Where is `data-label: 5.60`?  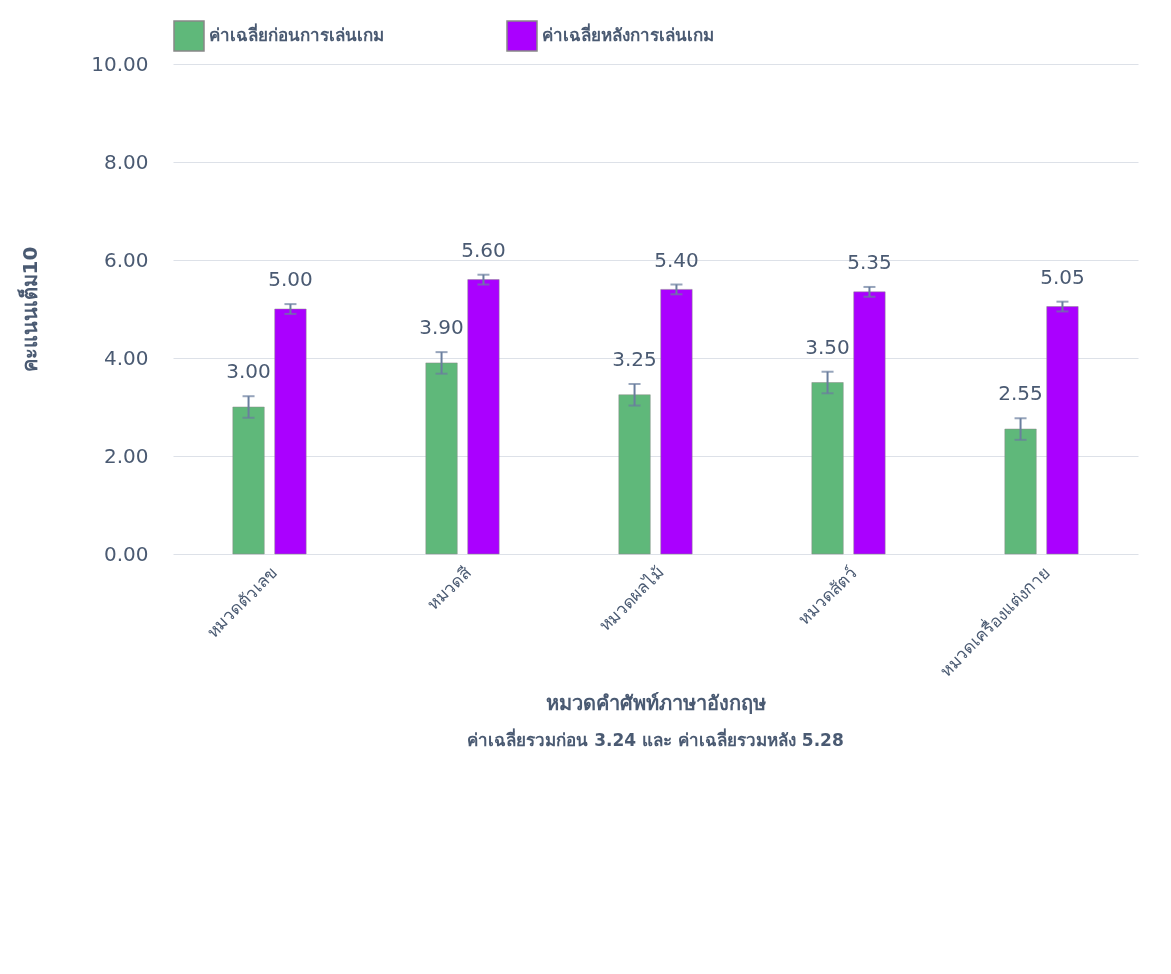 data-label: 5.60 is located at coordinates (483, 249).